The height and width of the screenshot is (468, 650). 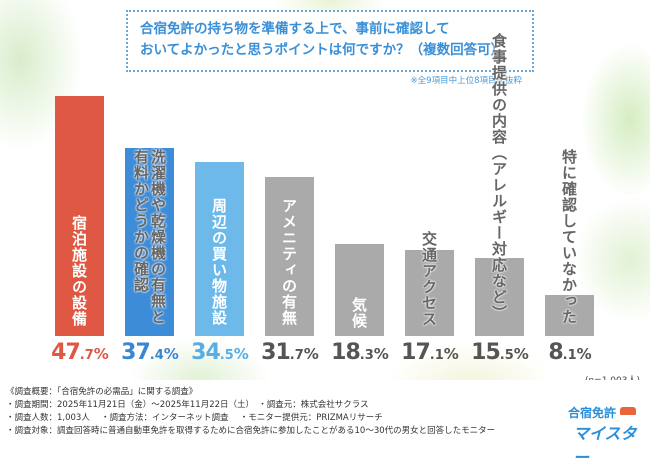 I want to click on title-line-1: 合宿免許の持ち物を準備する上で、事前に確認して, so click(x=295, y=29).